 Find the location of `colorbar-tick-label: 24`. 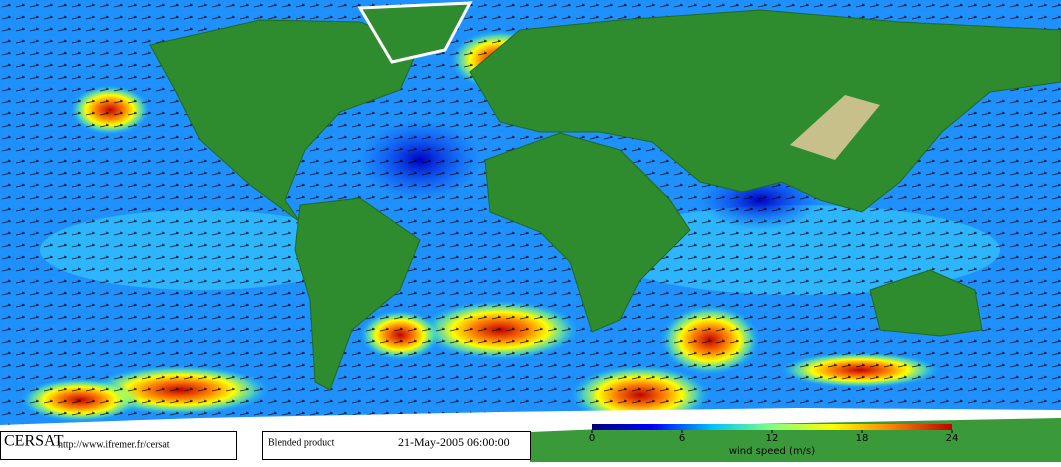

colorbar-tick-label: 24 is located at coordinates (952, 438).